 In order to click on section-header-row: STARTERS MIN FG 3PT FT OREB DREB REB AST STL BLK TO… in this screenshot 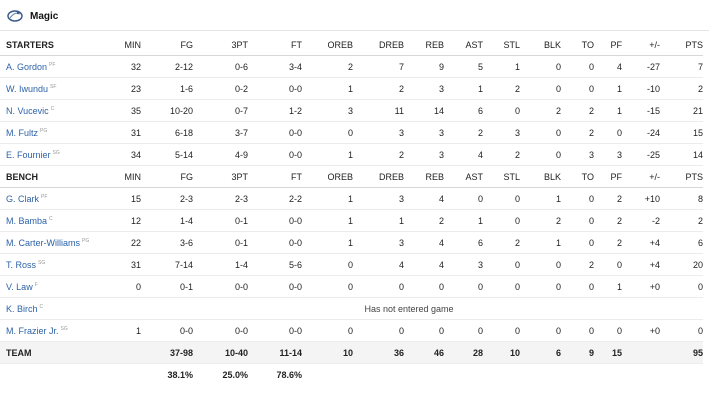, I will do `click(351, 45)`.